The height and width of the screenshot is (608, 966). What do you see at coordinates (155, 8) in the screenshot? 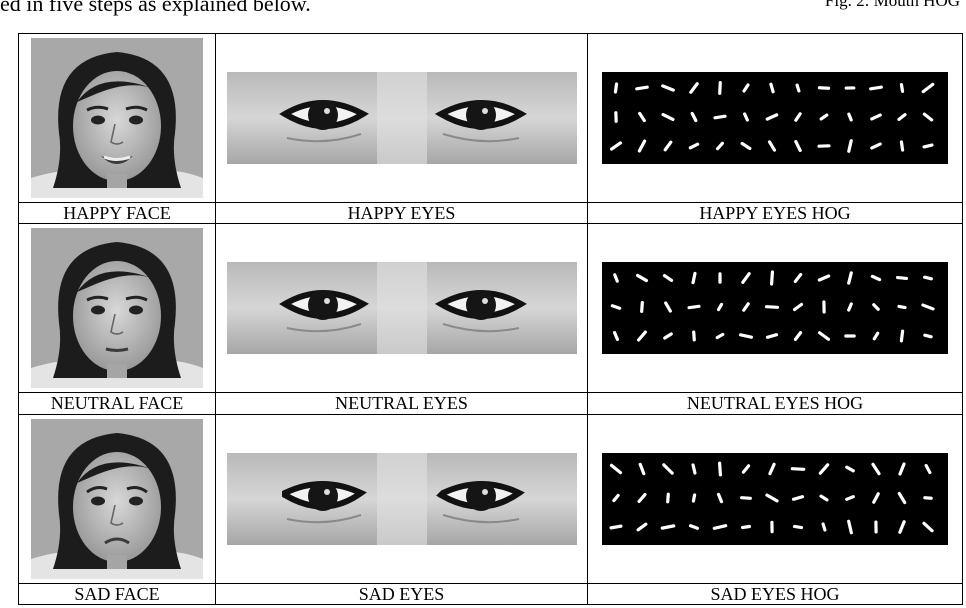
I see `intro-text: ed in five steps as explained below.` at bounding box center [155, 8].